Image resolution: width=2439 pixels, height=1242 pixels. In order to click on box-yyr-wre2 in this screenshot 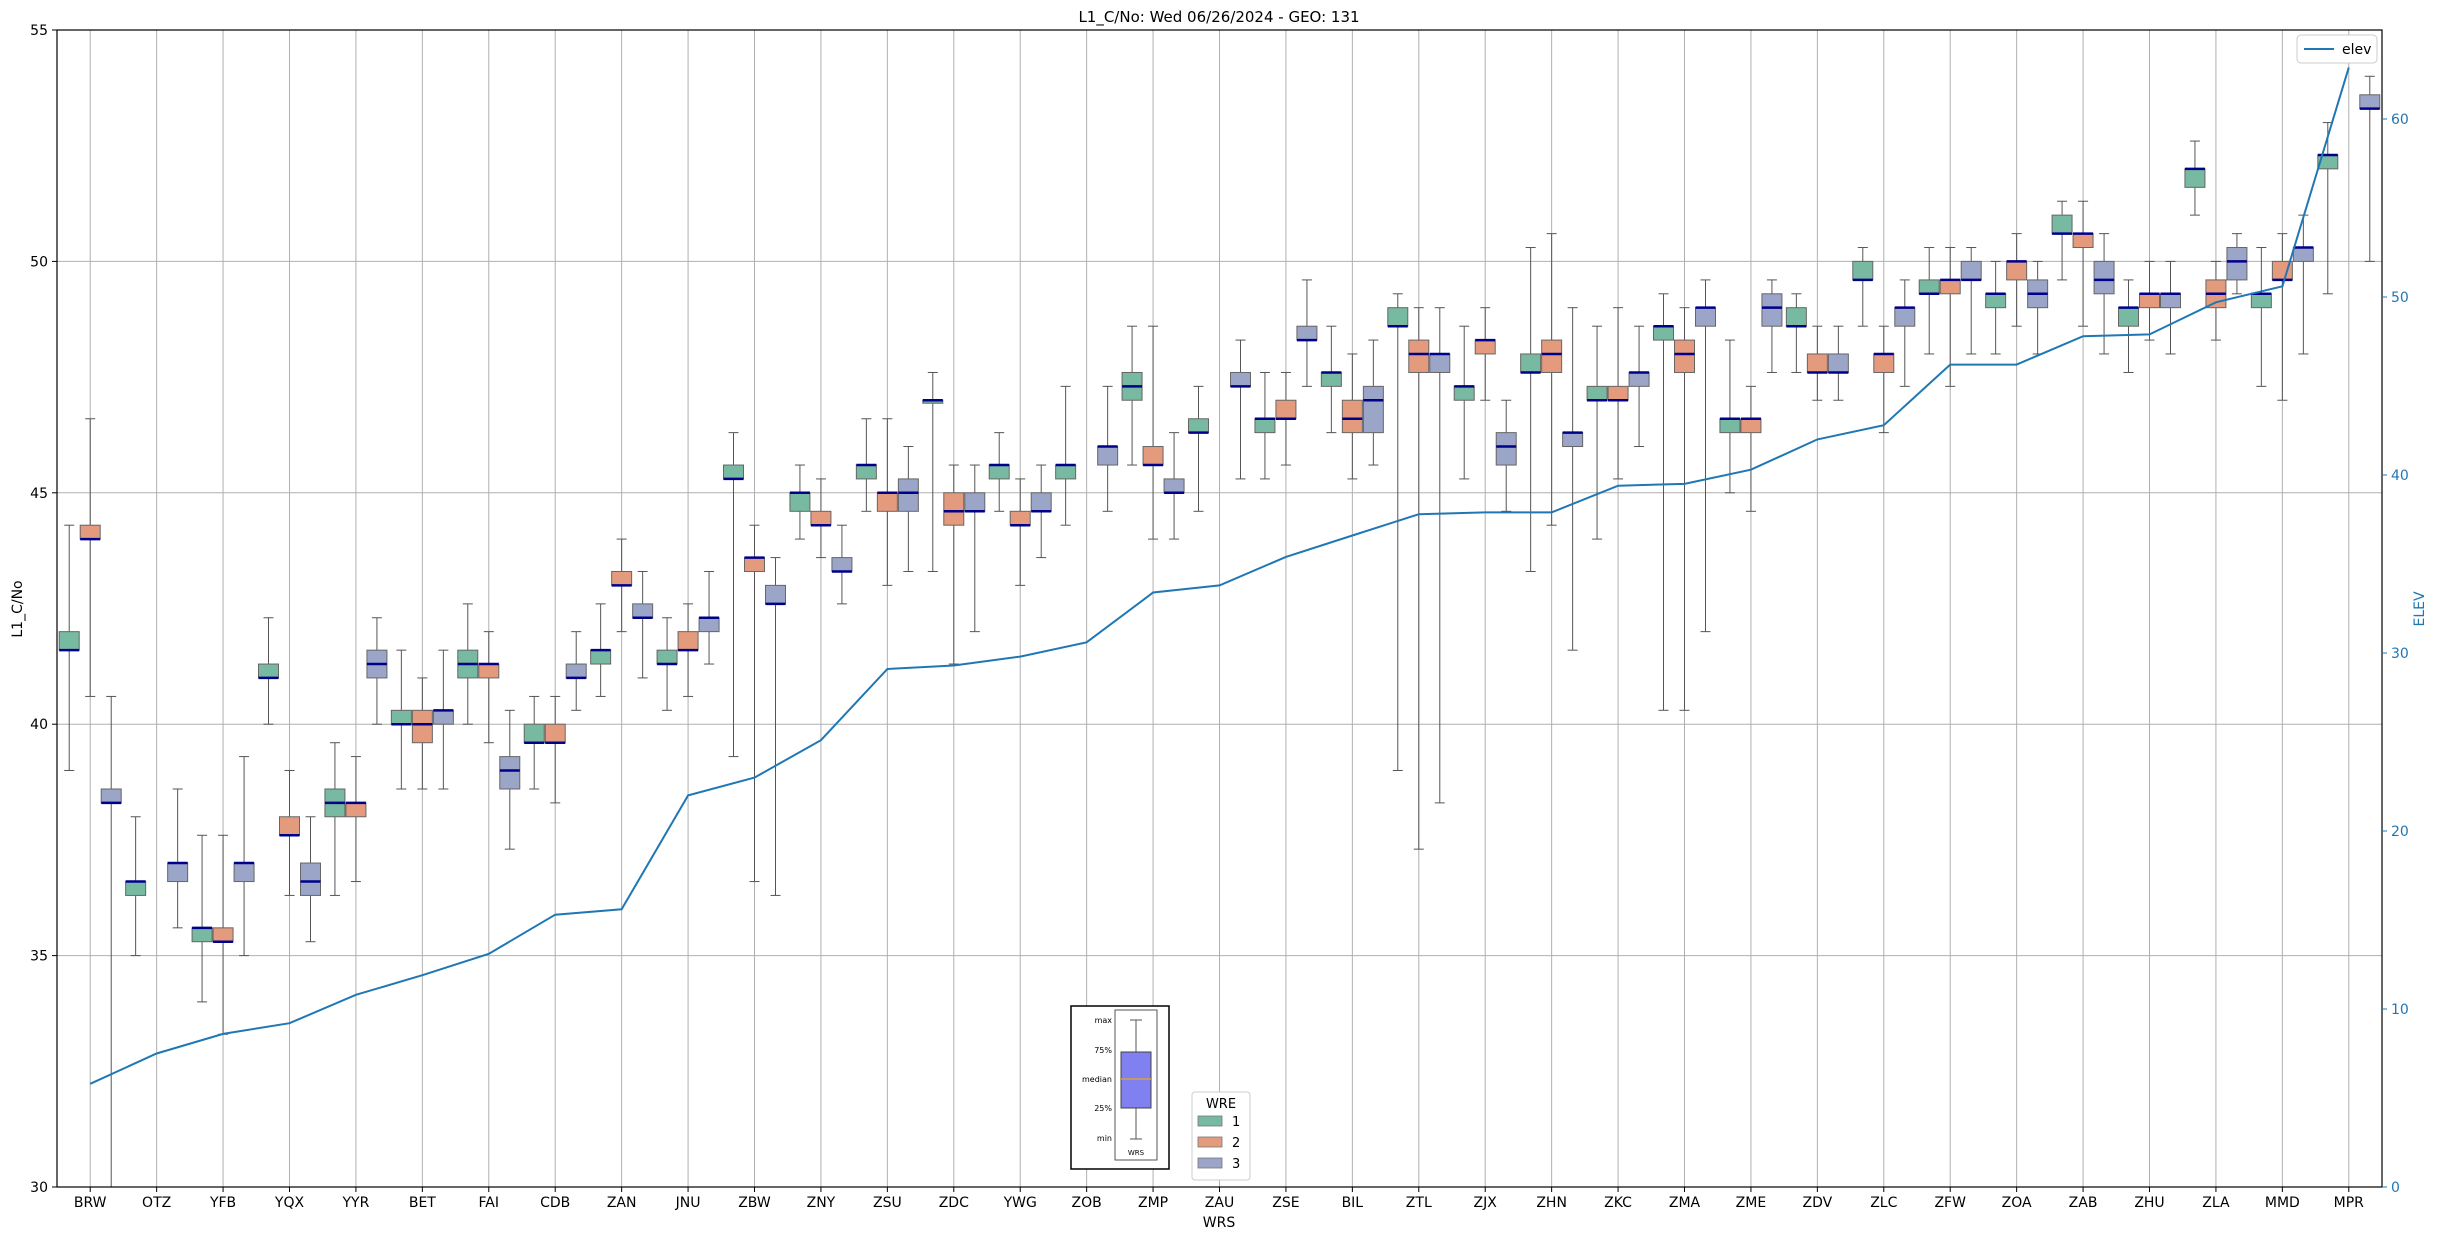, I will do `click(356, 819)`.